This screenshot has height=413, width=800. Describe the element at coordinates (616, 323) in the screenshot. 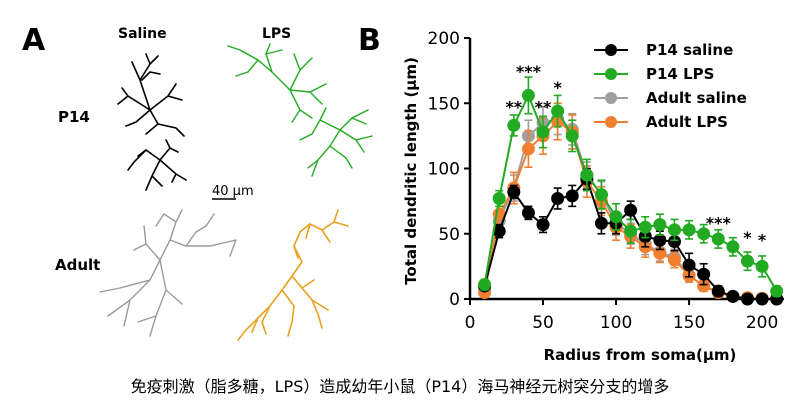

I see `x-tick-label: 100` at that location.